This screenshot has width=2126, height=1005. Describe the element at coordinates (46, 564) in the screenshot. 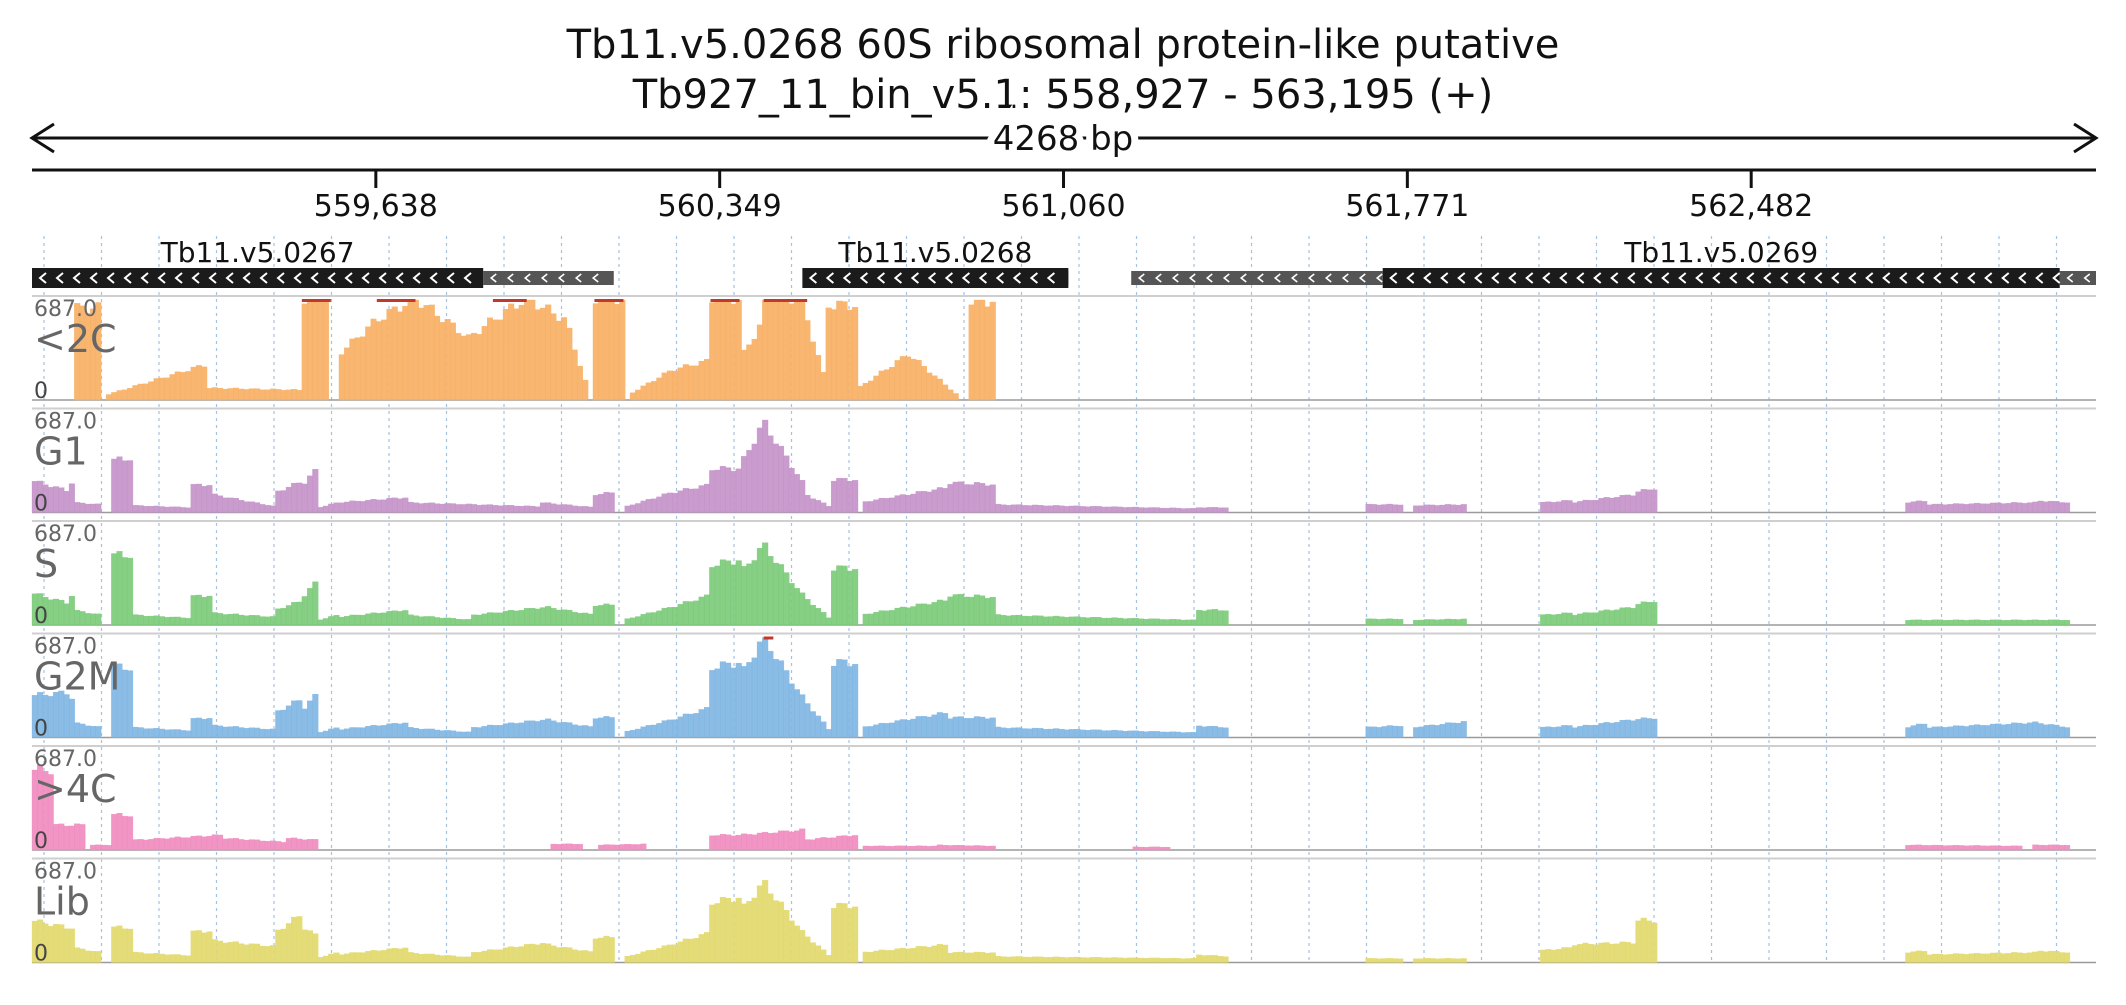

I see `track-name-label: S` at that location.